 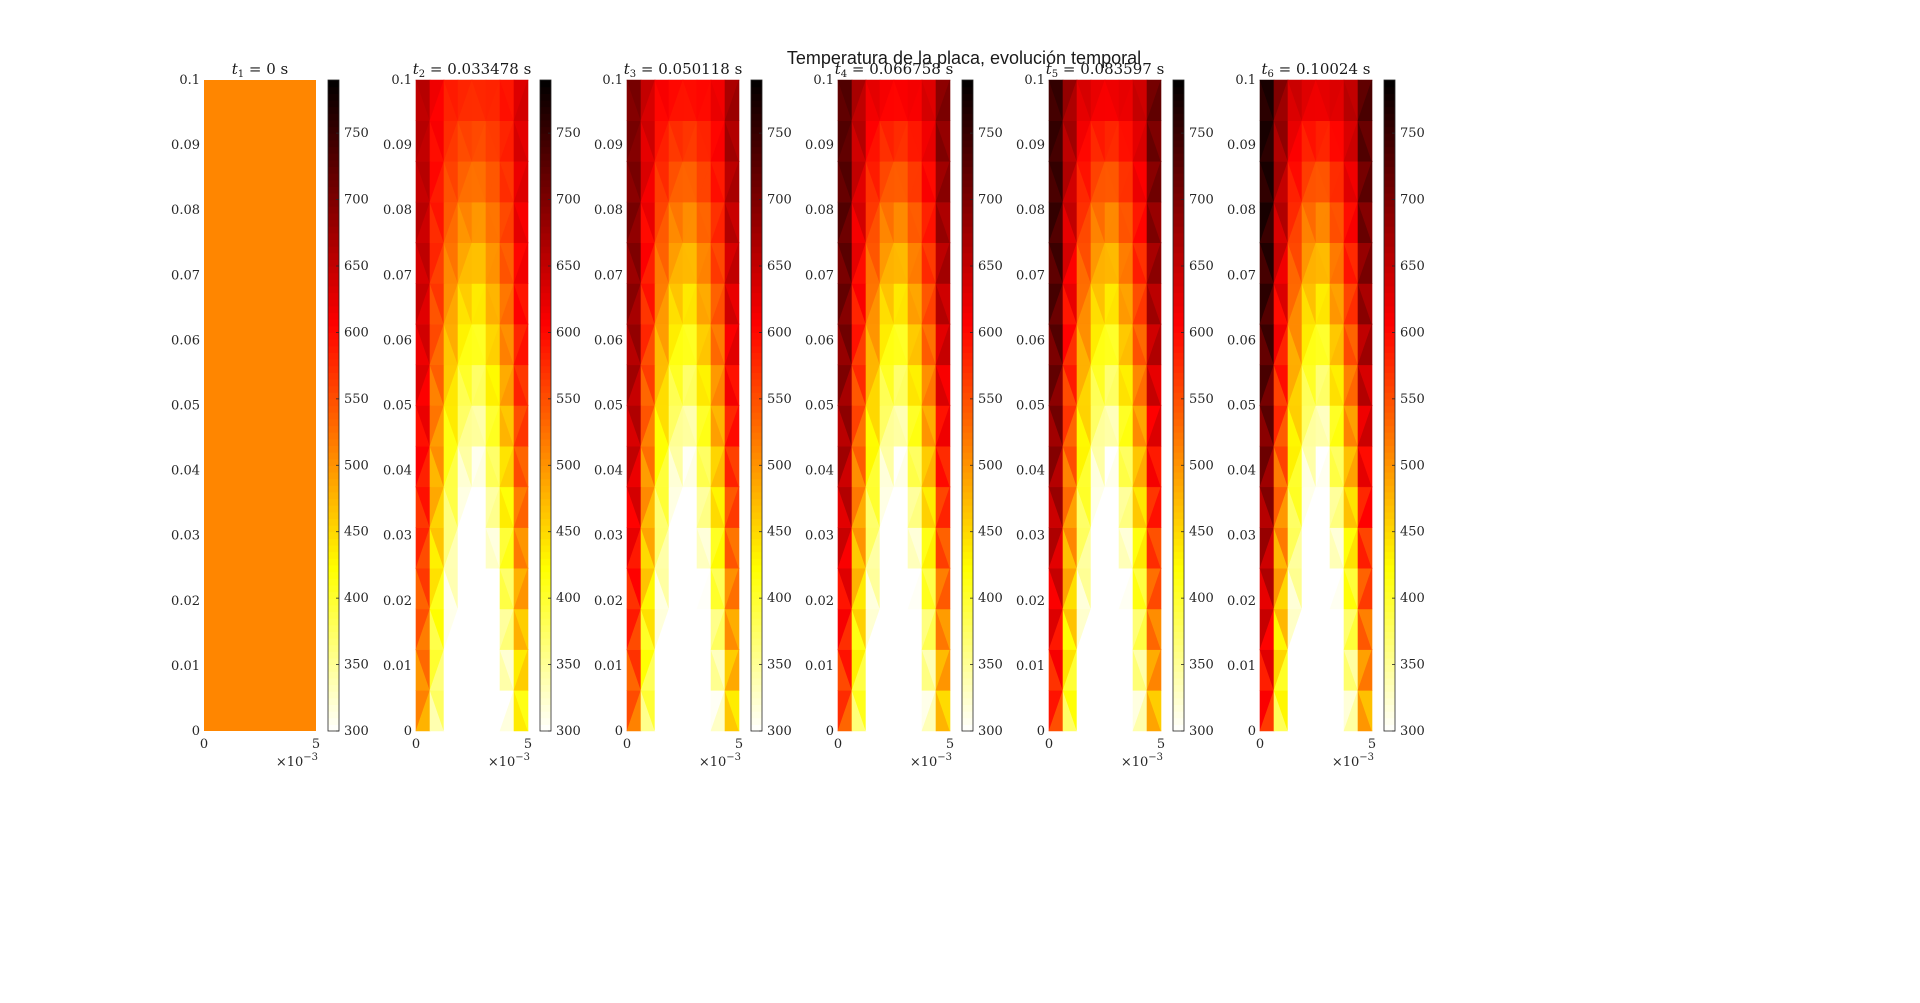 I want to click on colorbar-tick-label: 600, so click(x=990, y=332).